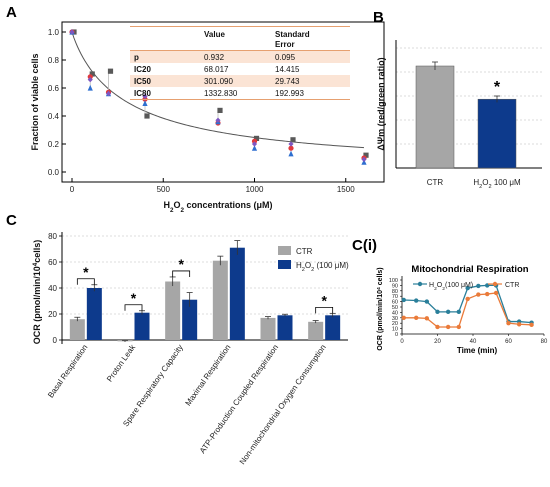 The image size is (550, 487). I want to click on chart-title: Mitochondrial Respiration, so click(469, 269).